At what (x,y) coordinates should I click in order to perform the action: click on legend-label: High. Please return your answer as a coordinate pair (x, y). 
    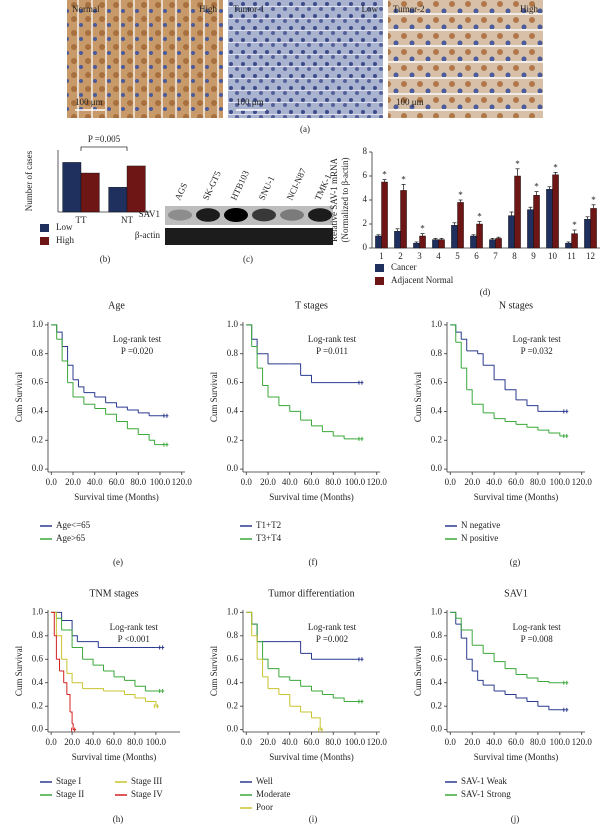
    Looking at the image, I should click on (65, 240).